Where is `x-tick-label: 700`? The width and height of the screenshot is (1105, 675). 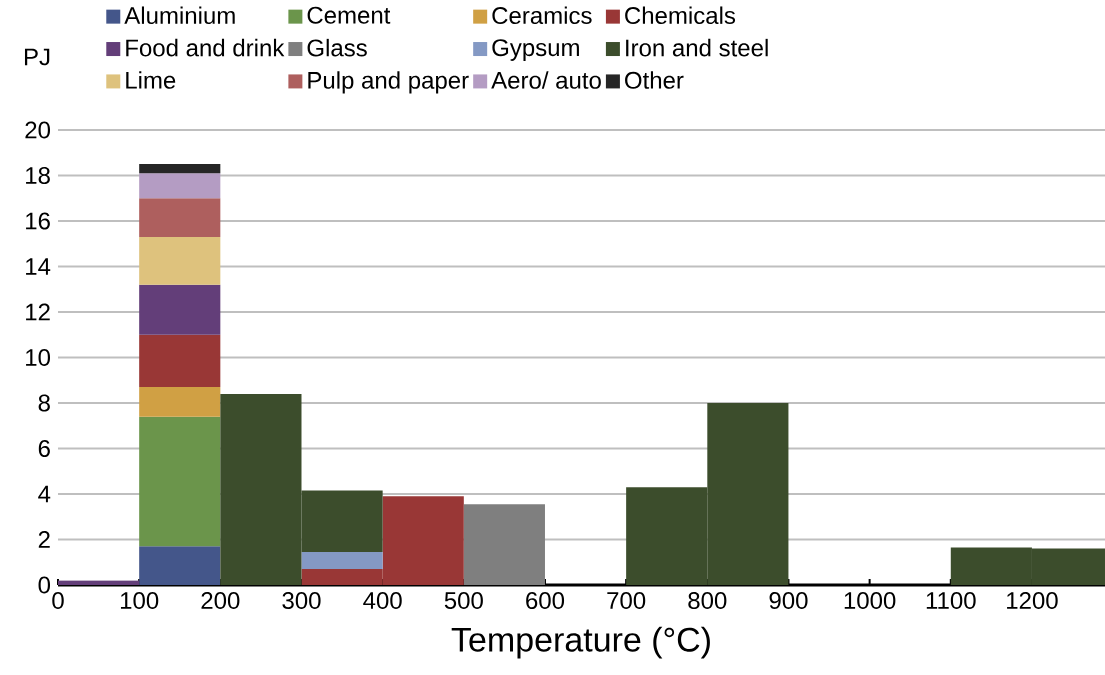 x-tick-label: 700 is located at coordinates (626, 601).